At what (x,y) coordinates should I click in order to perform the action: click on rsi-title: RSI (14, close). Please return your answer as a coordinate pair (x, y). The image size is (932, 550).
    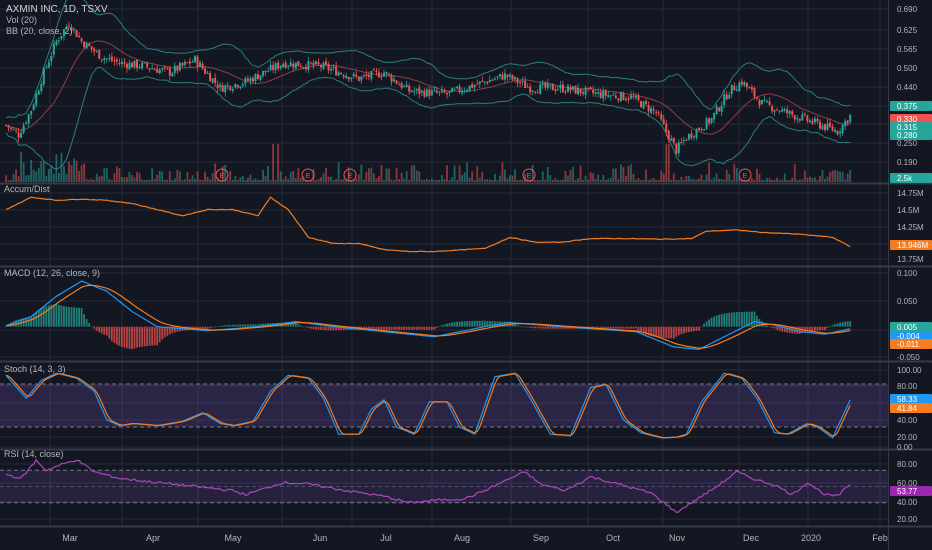
    Looking at the image, I should click on (34, 454).